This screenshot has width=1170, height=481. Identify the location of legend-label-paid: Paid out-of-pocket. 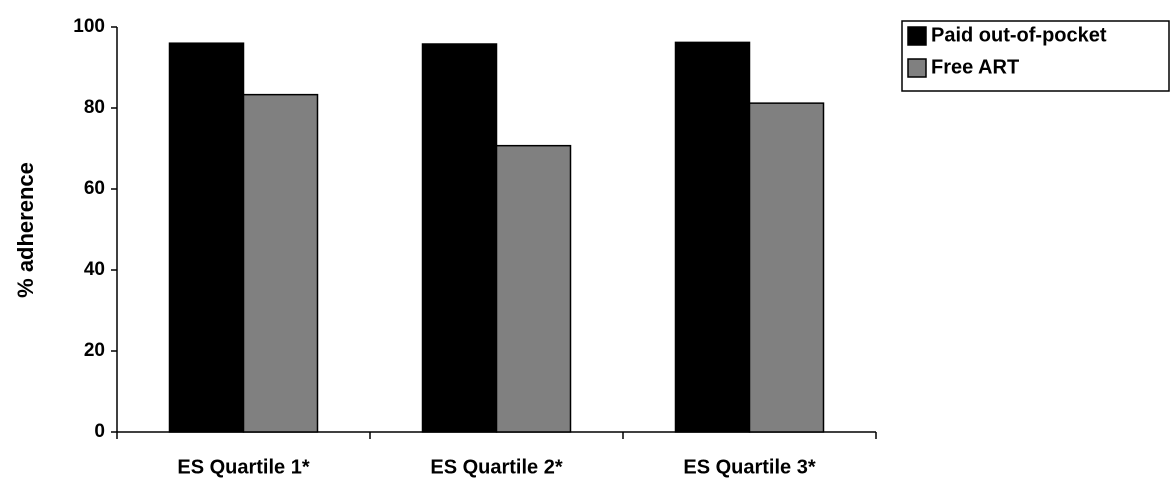
(1019, 35).